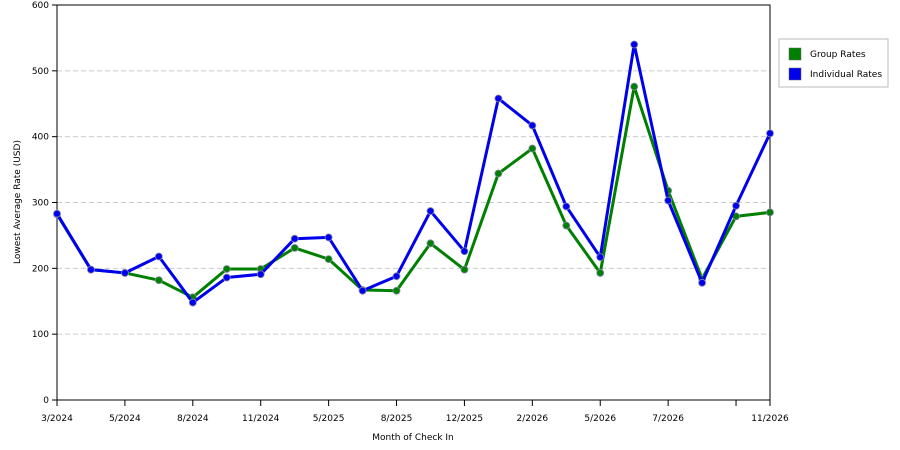 The width and height of the screenshot is (900, 450). Describe the element at coordinates (397, 419) in the screenshot. I see `x-tick-label: 8/2025` at that location.